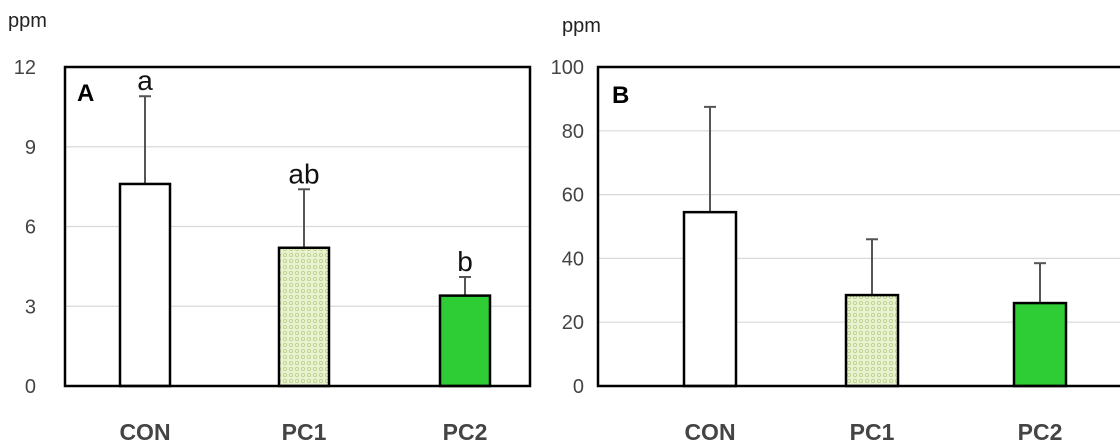 The image size is (1120, 447). What do you see at coordinates (27, 21) in the screenshot?
I see `y-axis-unit-a: ppm` at bounding box center [27, 21].